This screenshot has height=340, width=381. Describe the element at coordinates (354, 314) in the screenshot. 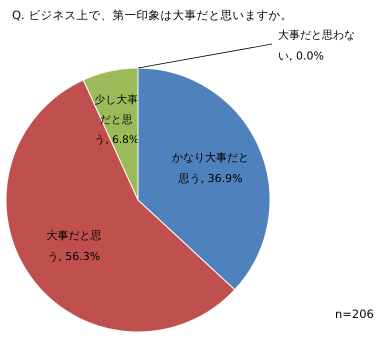

I see `text: n=206` at that location.